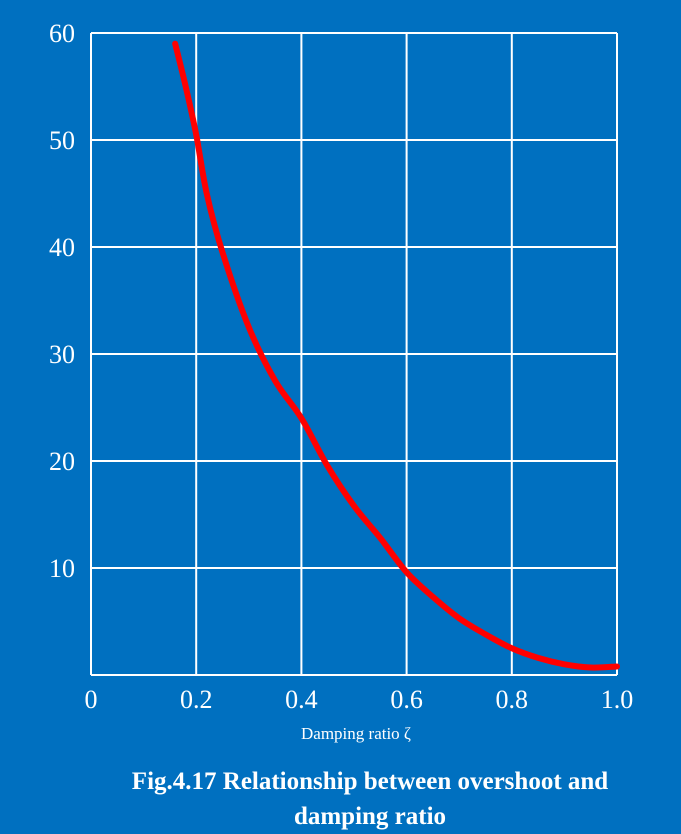 The height and width of the screenshot is (834, 681). Describe the element at coordinates (62, 247) in the screenshot. I see `y-tick-label: 40` at that location.